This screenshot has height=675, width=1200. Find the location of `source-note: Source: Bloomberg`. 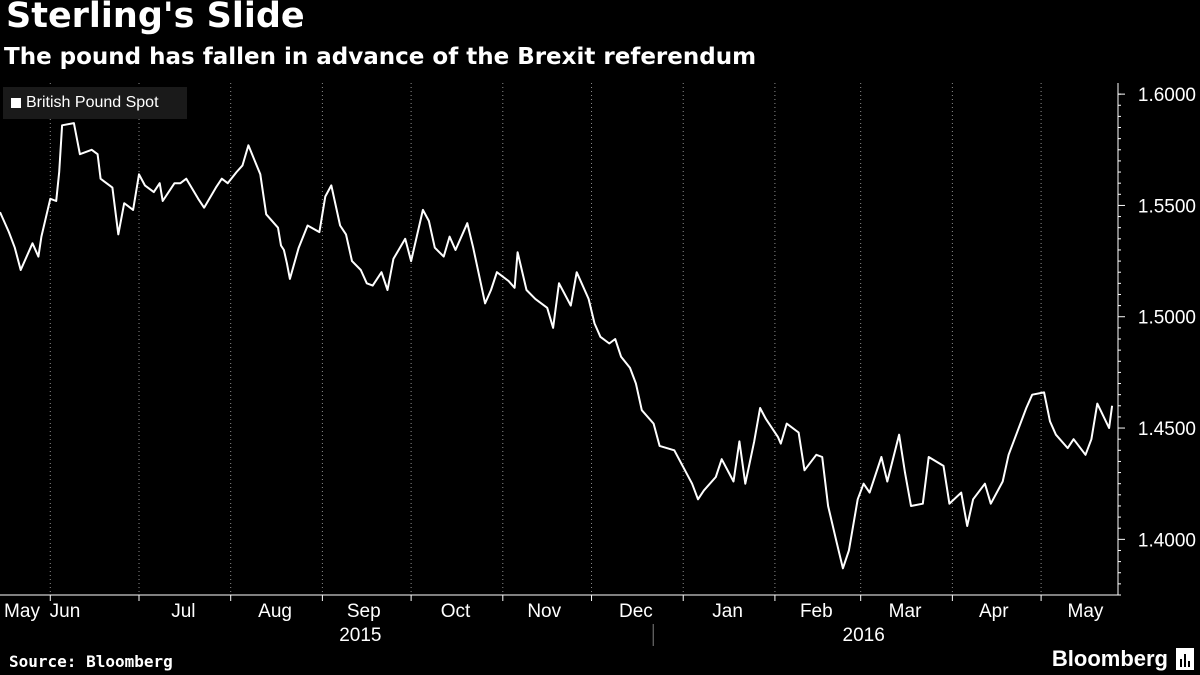

source-note: Source: Bloomberg is located at coordinates (91, 661).